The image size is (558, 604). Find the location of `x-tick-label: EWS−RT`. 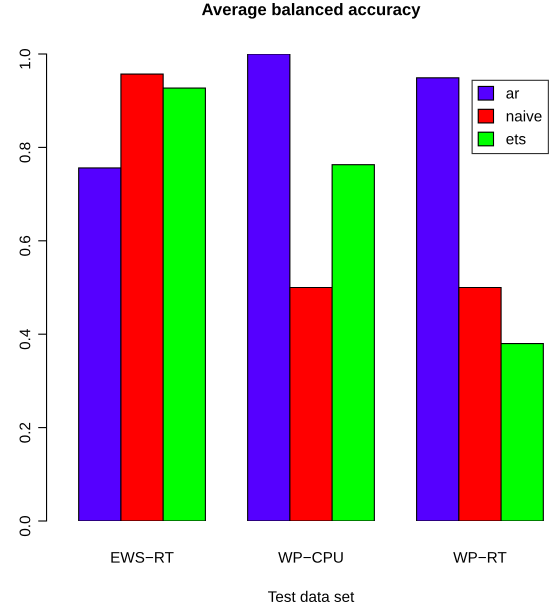

x-tick-label: EWS−RT is located at coordinates (142, 557).